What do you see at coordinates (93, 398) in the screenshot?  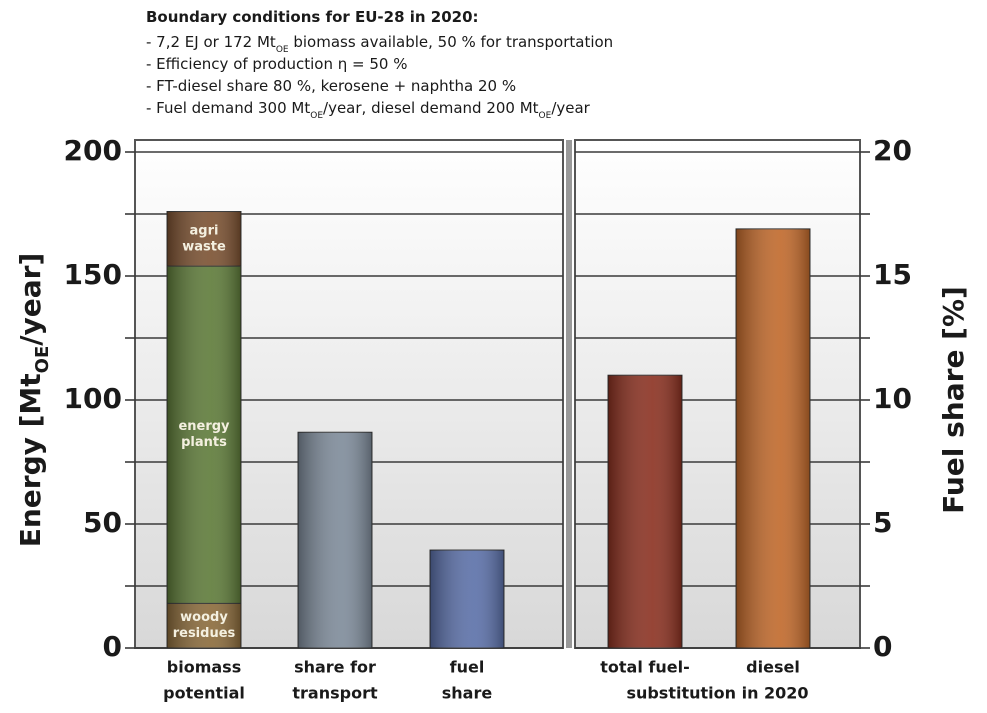 I see `y-tick-label: 100` at bounding box center [93, 398].